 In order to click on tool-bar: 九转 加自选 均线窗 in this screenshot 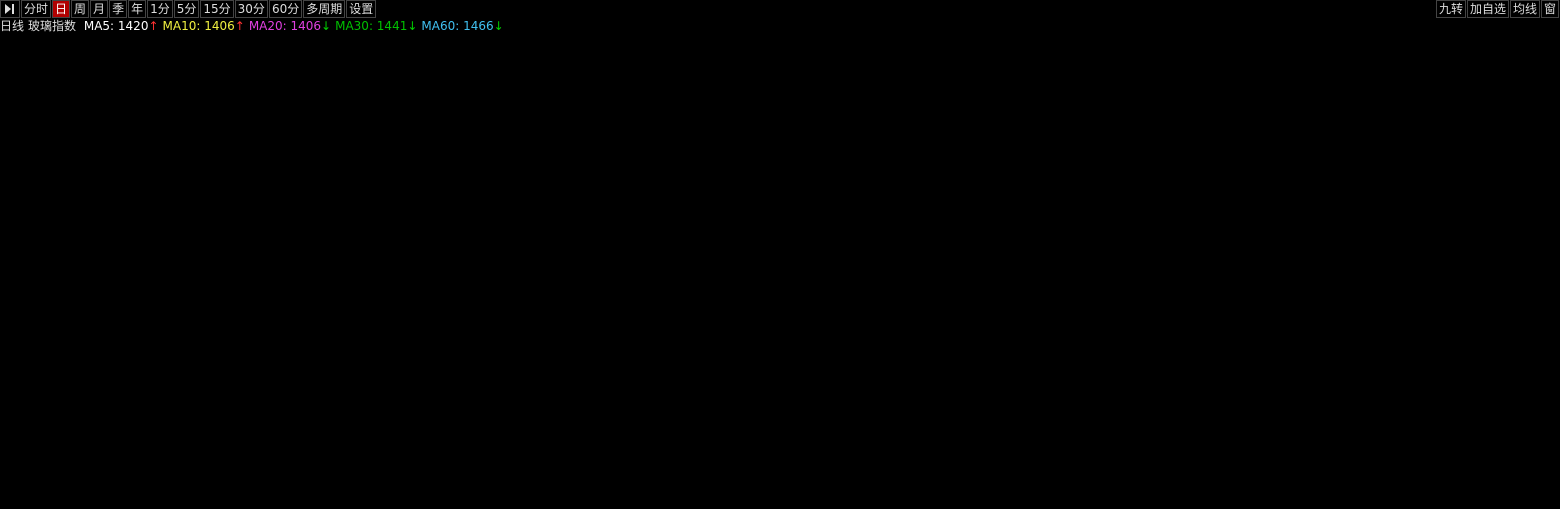, I will do `click(1497, 9)`.